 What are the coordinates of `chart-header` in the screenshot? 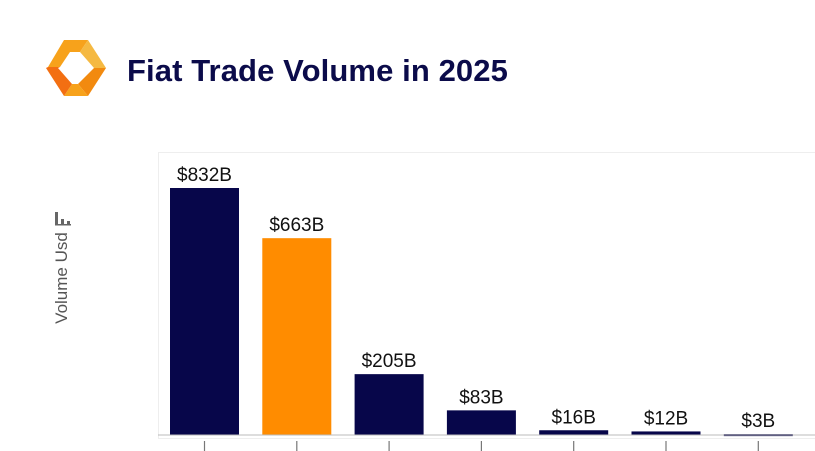 It's located at (76, 68).